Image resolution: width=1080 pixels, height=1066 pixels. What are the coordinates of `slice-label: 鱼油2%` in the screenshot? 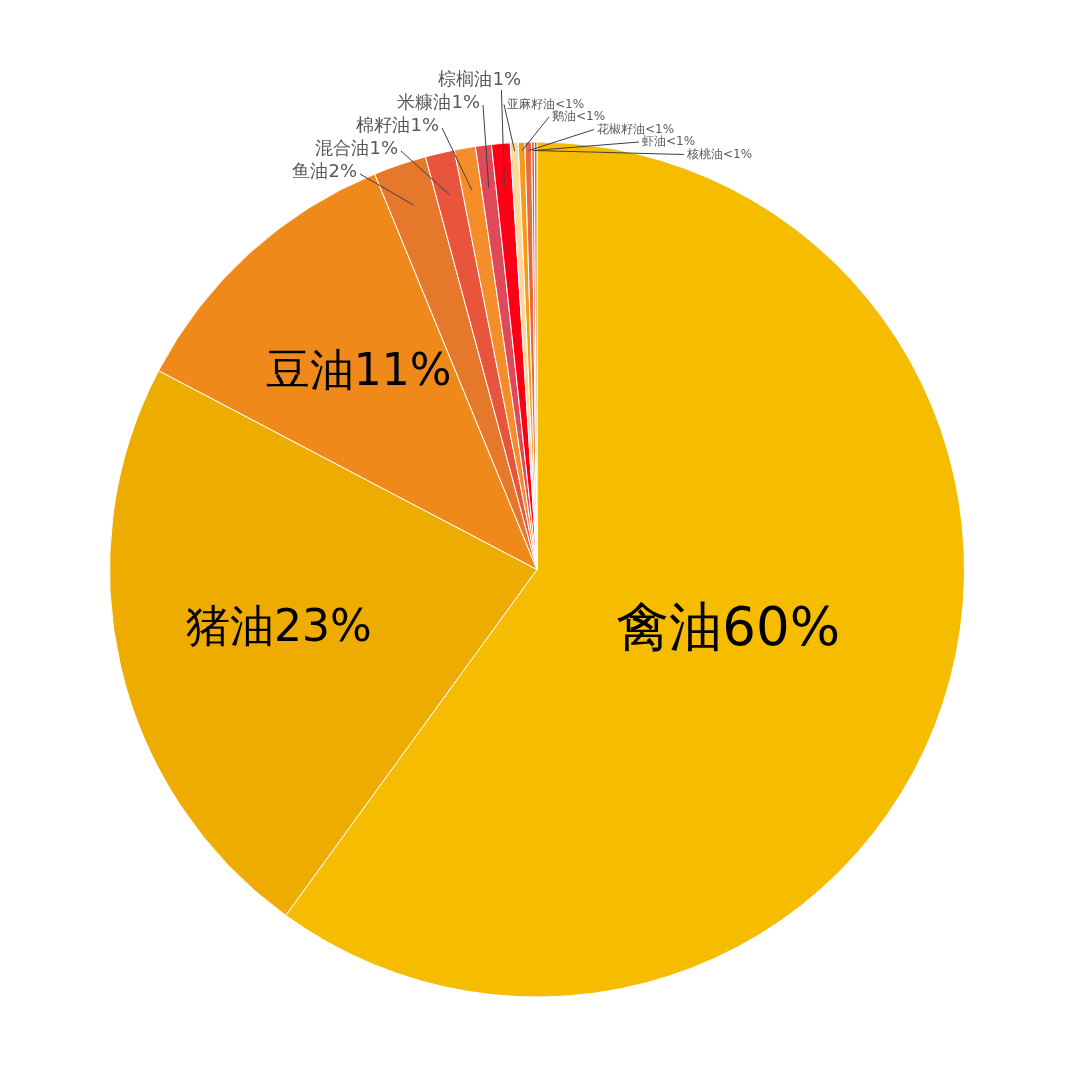 It's located at (324, 170).